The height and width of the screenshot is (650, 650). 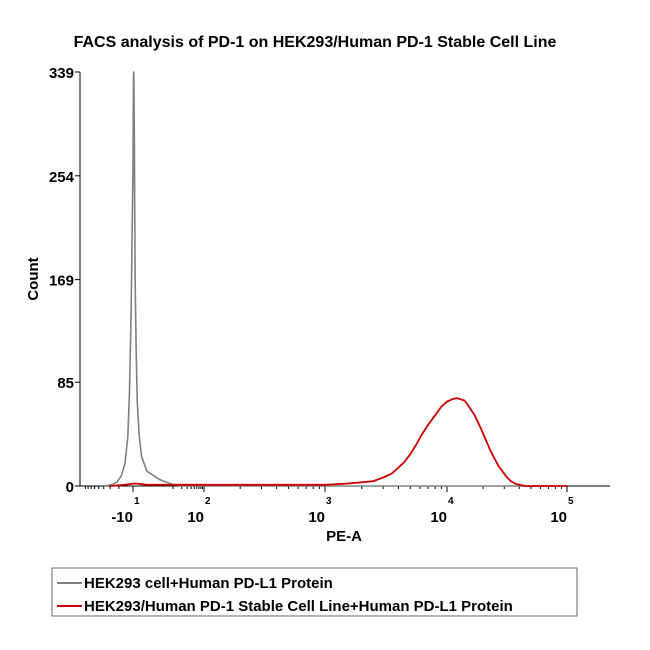 What do you see at coordinates (33, 278) in the screenshot?
I see `y-axis-label: Count` at bounding box center [33, 278].